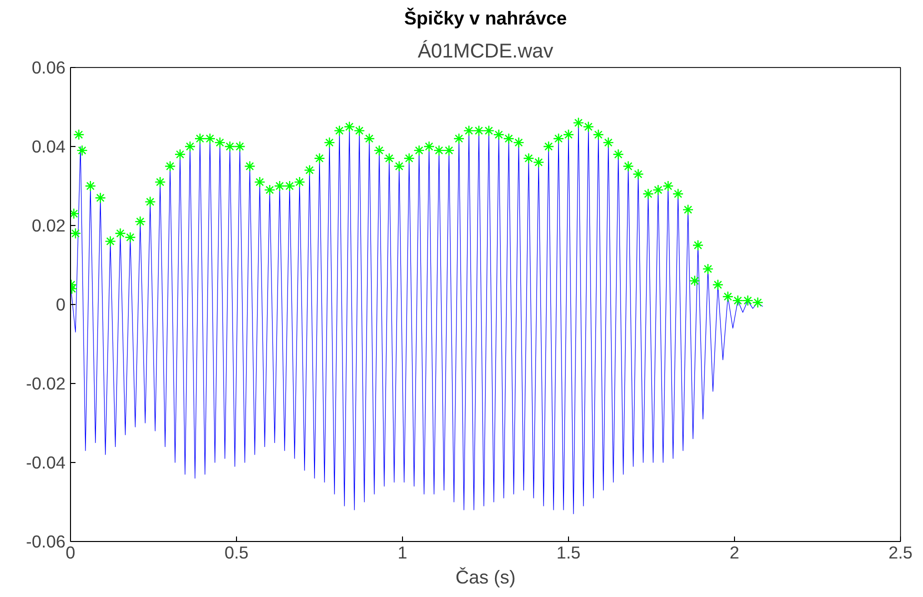  What do you see at coordinates (485, 18) in the screenshot?
I see `chart-title: Špičky v nahrávce` at bounding box center [485, 18].